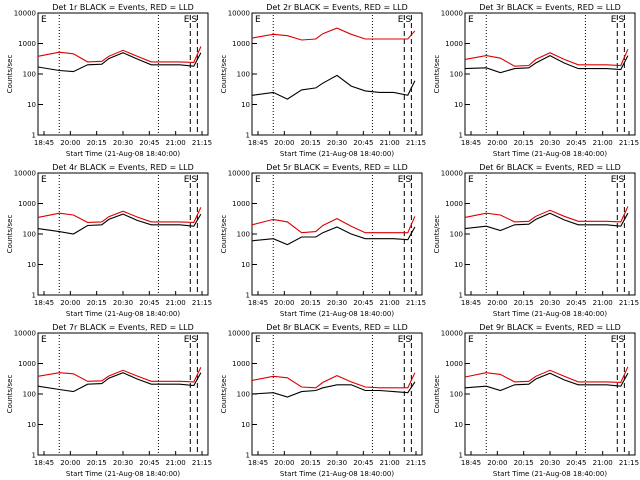 The height and width of the screenshot is (480, 640). Describe the element at coordinates (123, 167) in the screenshot. I see `panel-title: Det 4r BLACK = Events, RED = LLD` at that location.